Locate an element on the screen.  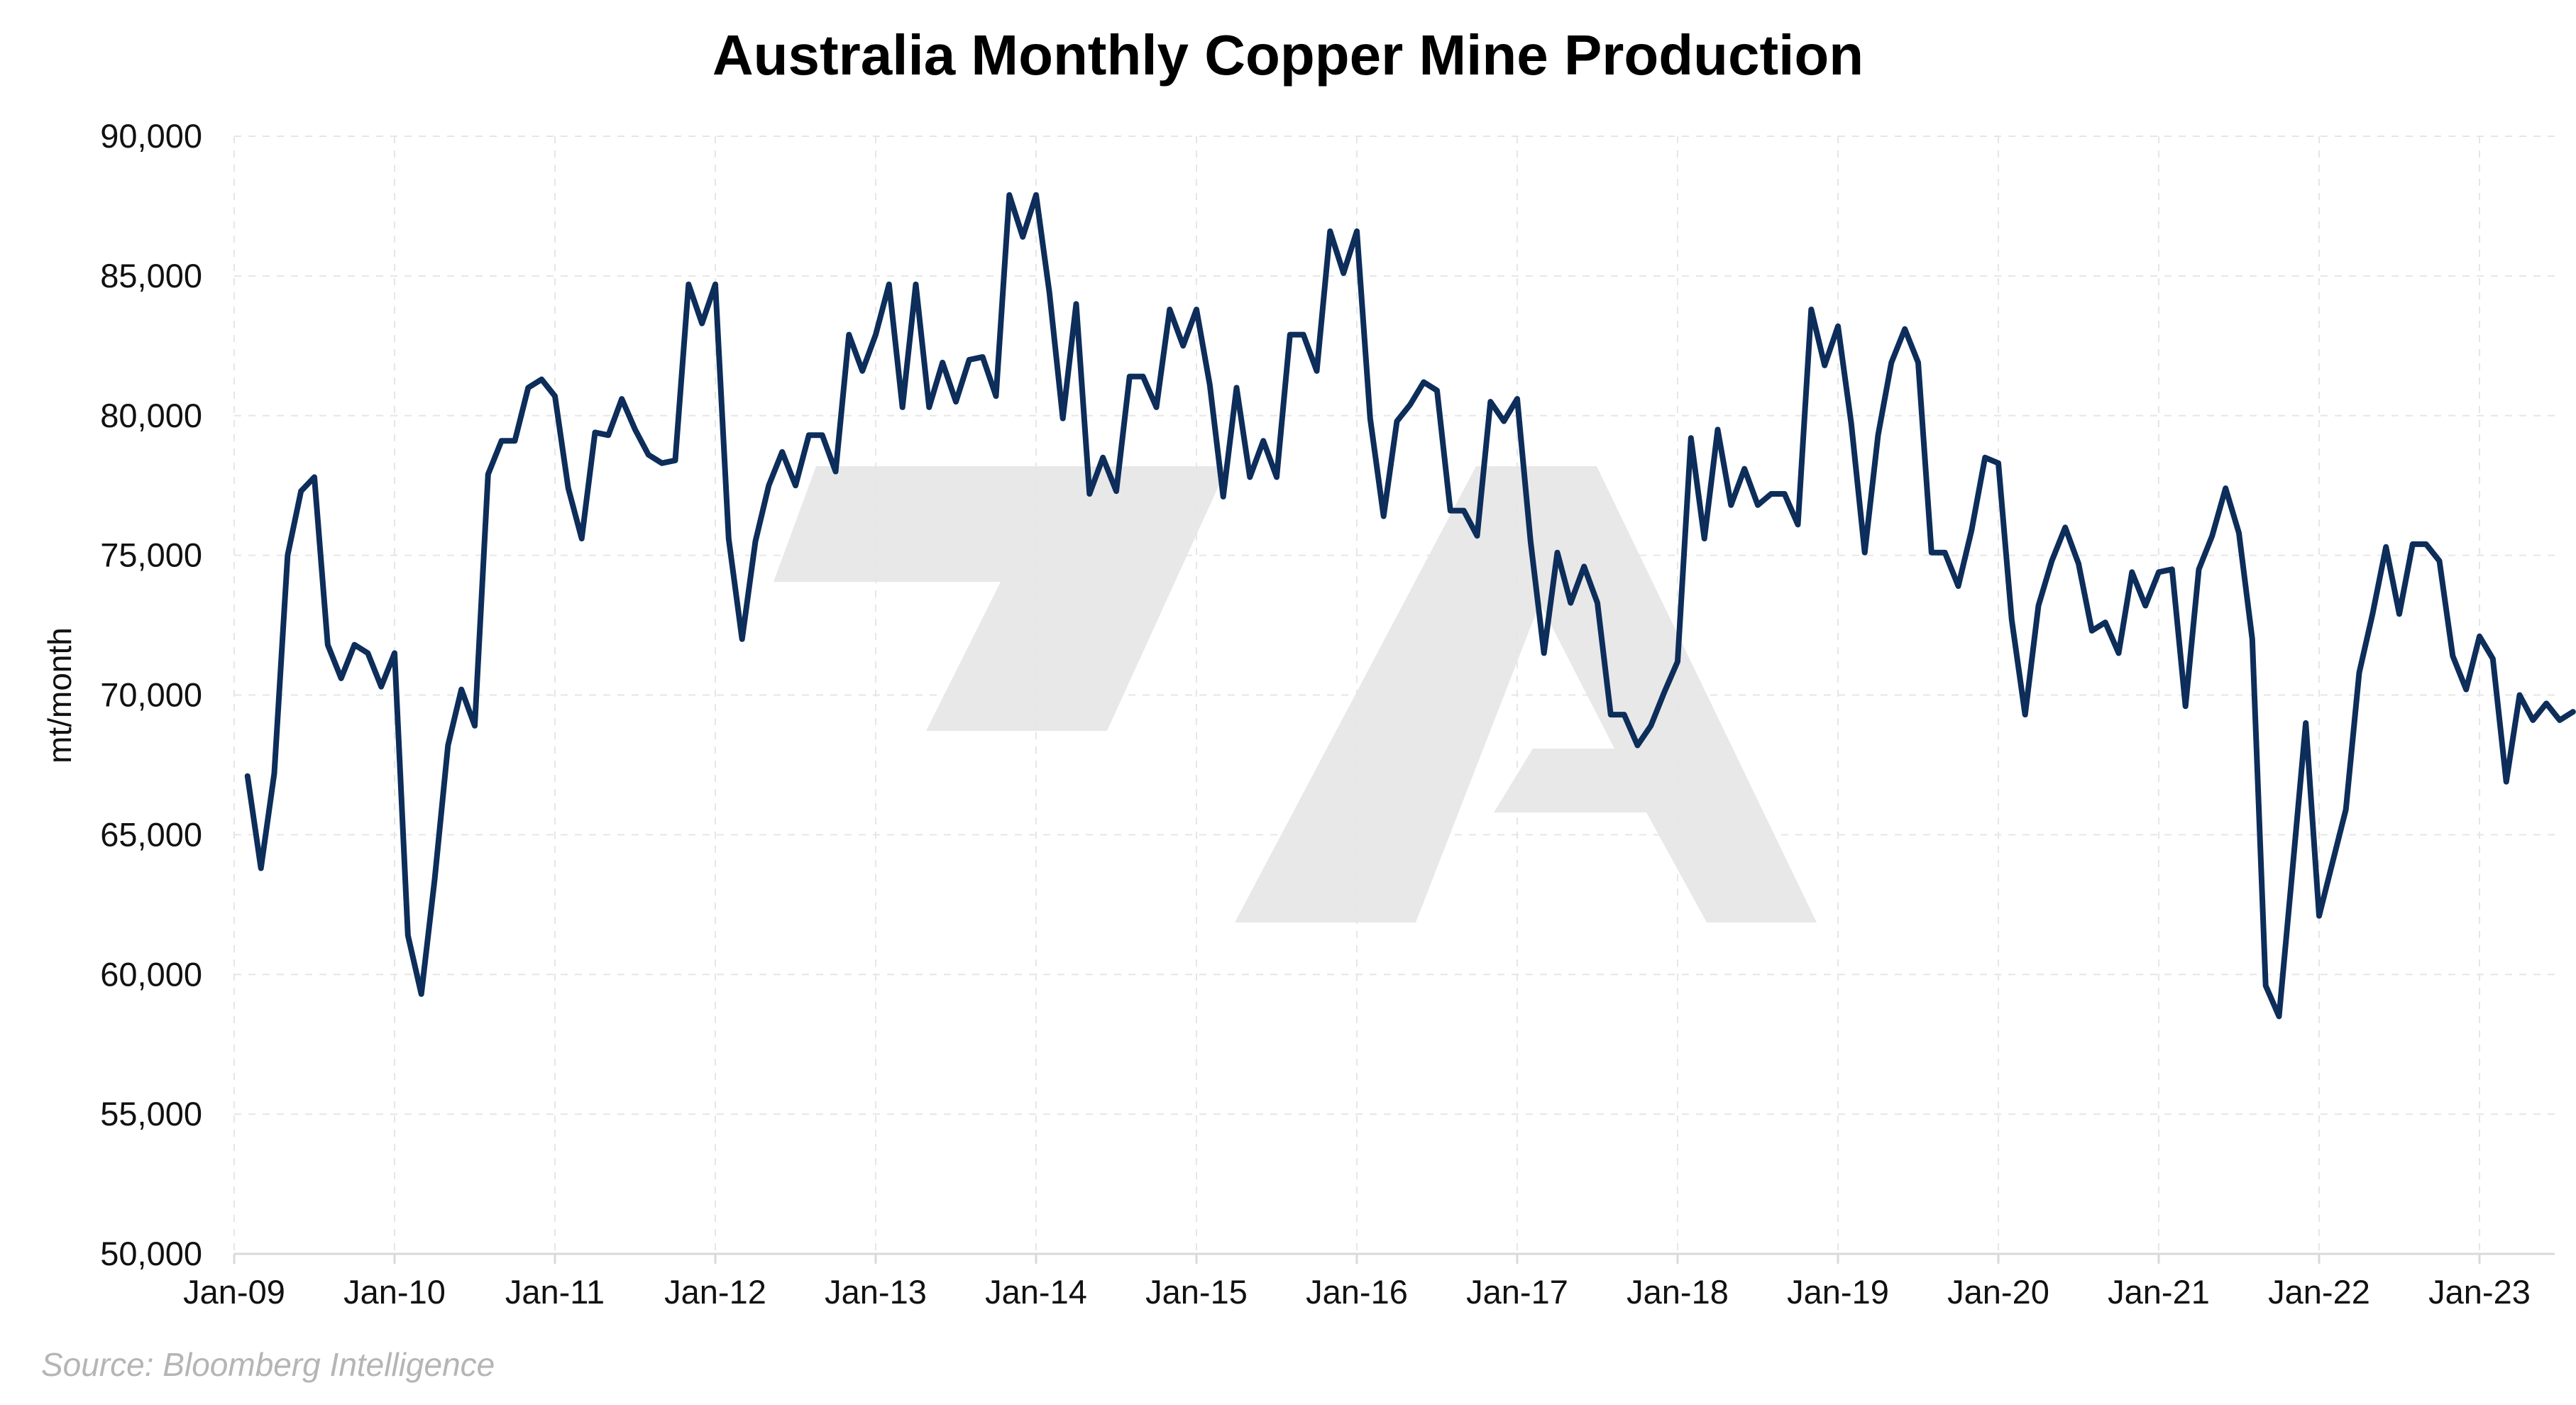
watermark-logo is located at coordinates (1295, 694).